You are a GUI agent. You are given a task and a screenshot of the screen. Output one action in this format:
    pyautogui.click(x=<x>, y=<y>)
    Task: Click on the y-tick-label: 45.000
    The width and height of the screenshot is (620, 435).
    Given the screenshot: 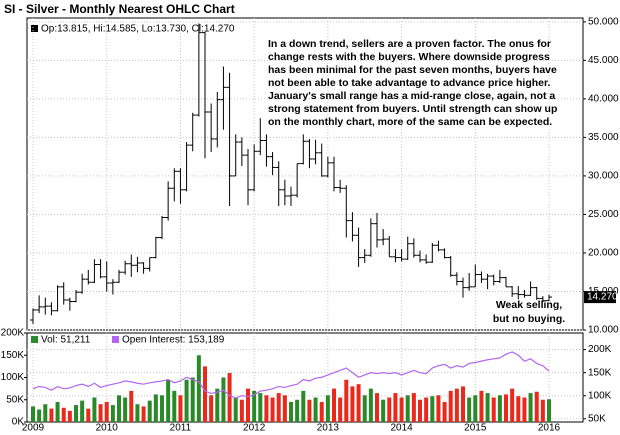 What is the action you would take?
    pyautogui.click(x=603, y=60)
    